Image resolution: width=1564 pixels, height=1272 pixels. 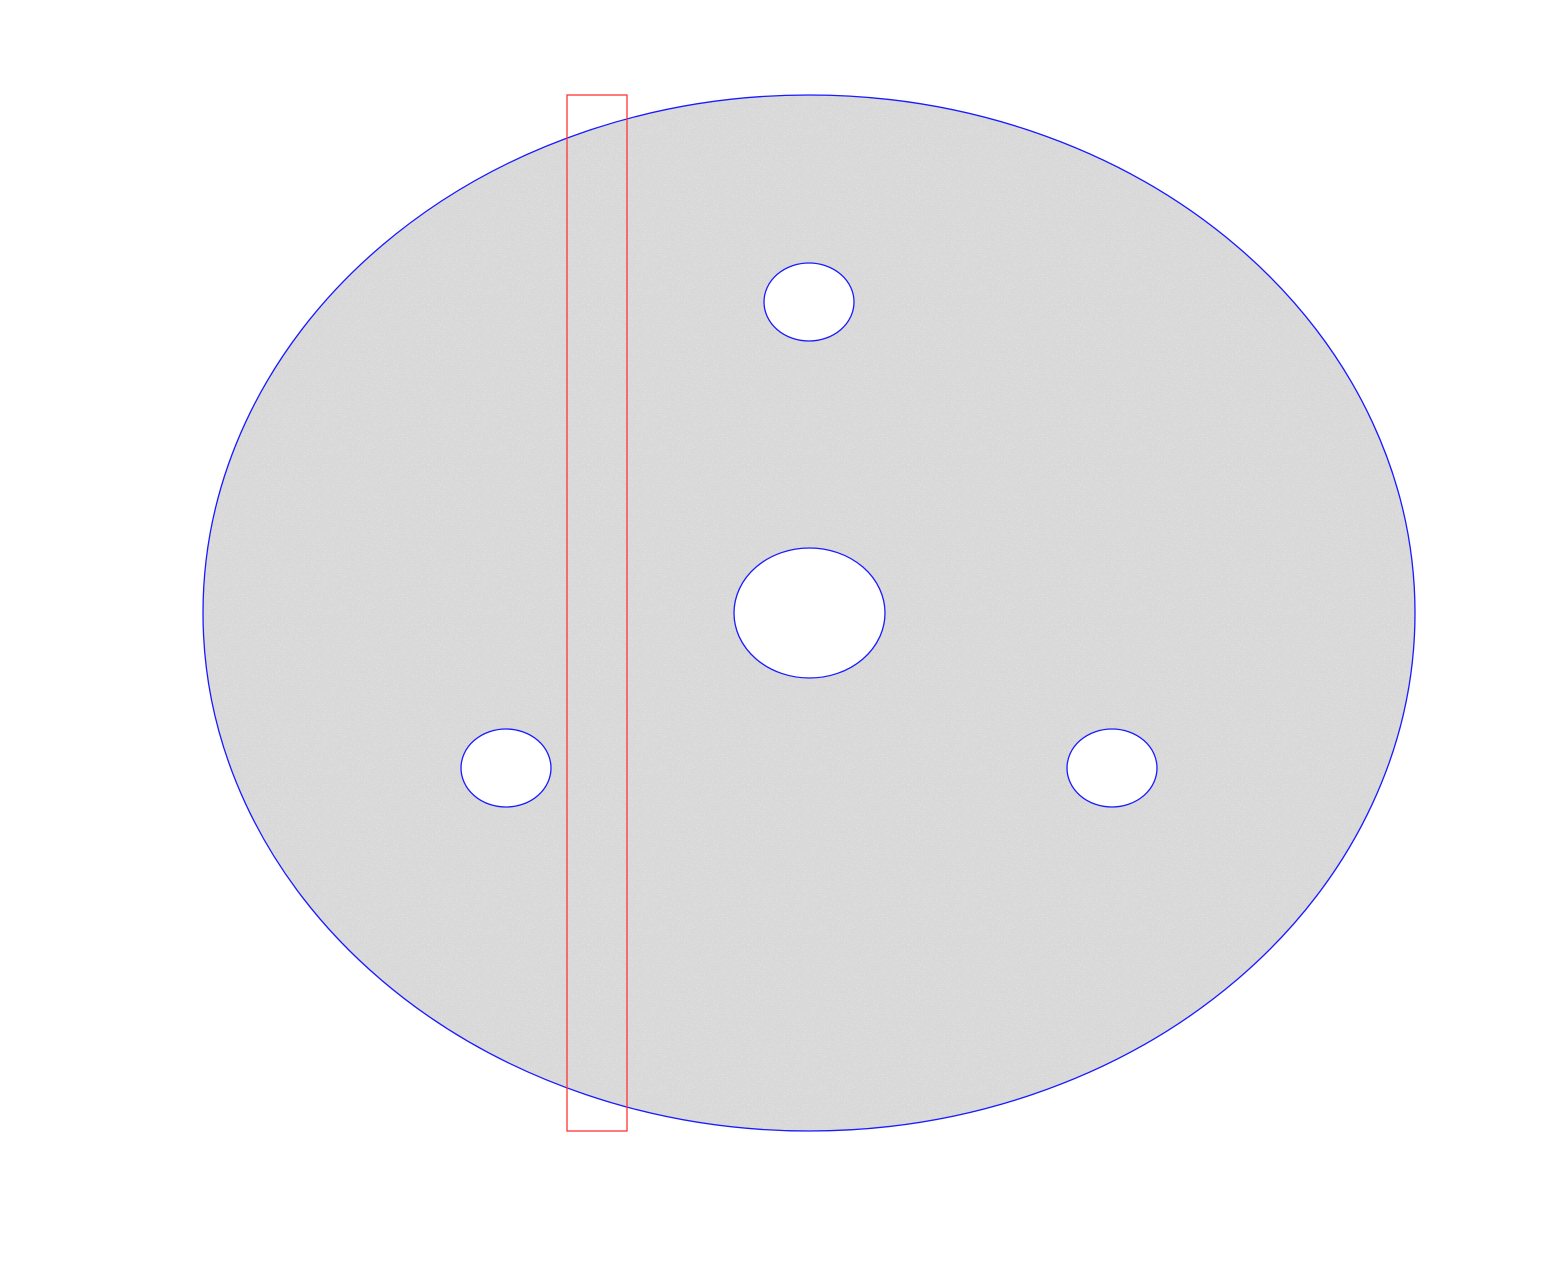 What do you see at coordinates (1112, 768) in the screenshot?
I see `right-hole-boundary` at bounding box center [1112, 768].